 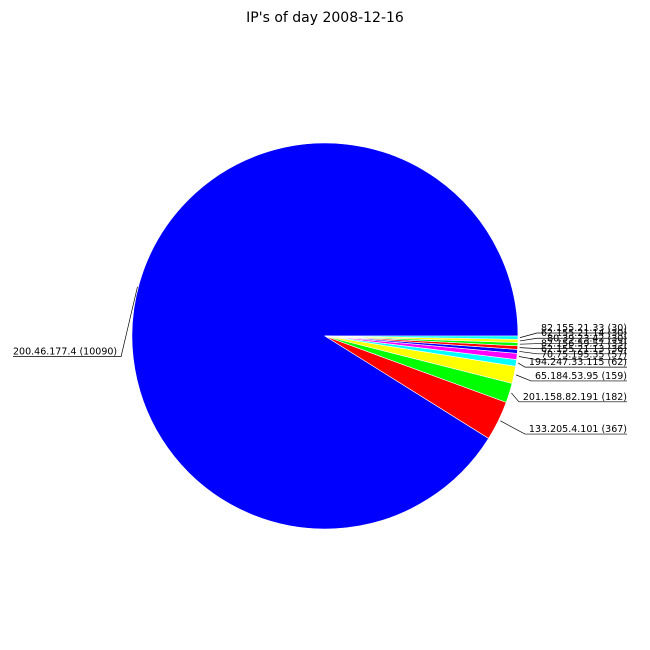 I want to click on slice-label: 82.155.21.33 (30), so click(x=584, y=328).